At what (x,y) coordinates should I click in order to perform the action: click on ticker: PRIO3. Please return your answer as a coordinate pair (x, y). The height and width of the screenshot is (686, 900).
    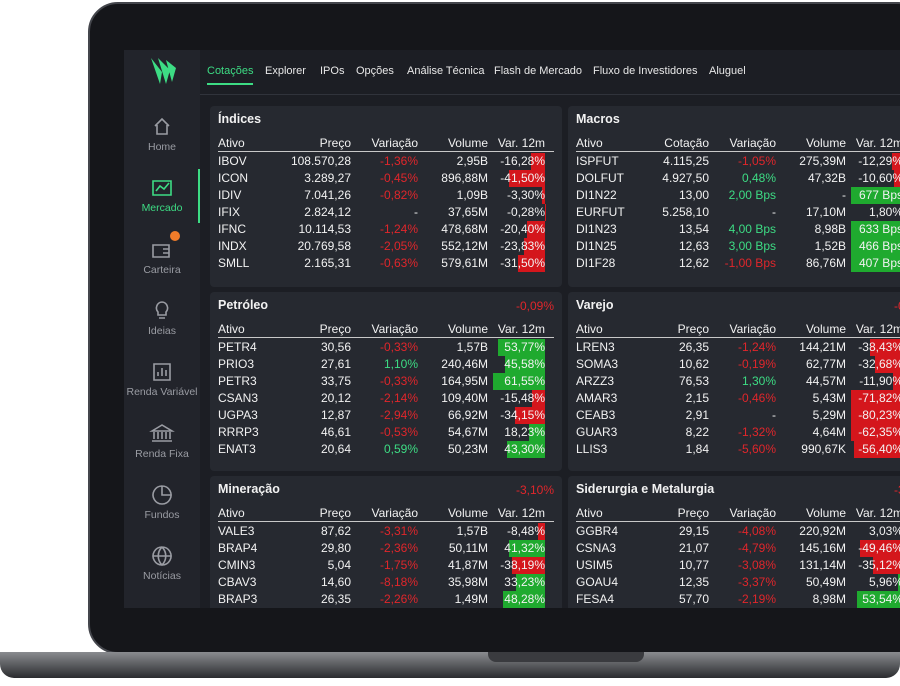
    Looking at the image, I should click on (236, 364).